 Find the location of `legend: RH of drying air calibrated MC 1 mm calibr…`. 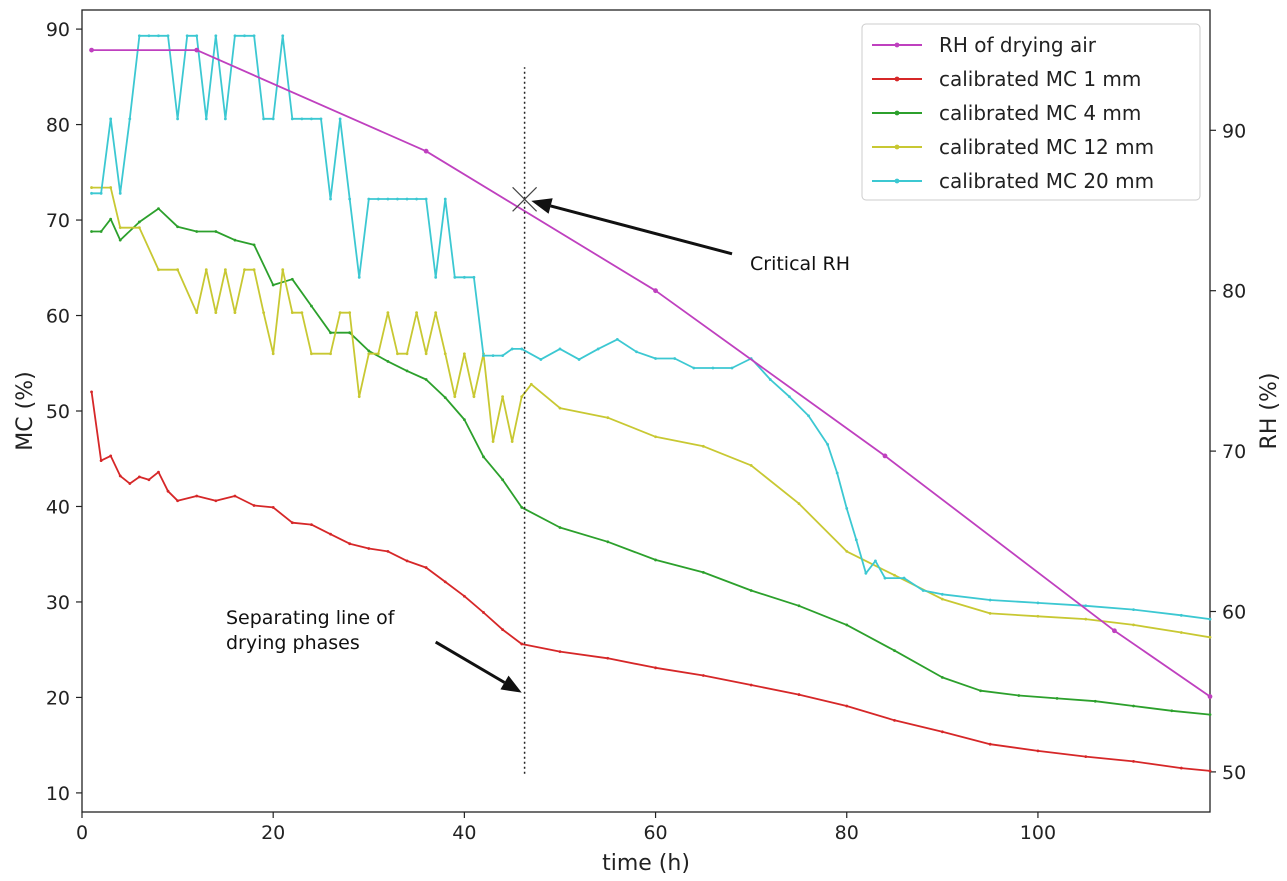

legend: RH of drying air calibrated MC 1 mm calibr… is located at coordinates (1031, 112).